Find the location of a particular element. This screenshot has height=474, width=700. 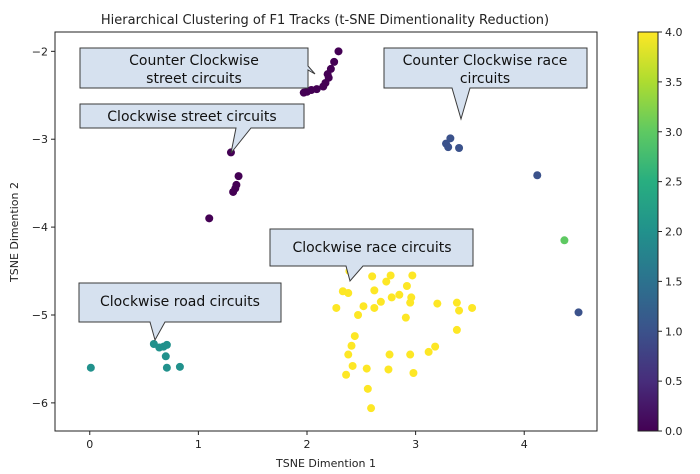

colorbar-tick-label: 3.0 is located at coordinates (674, 132).